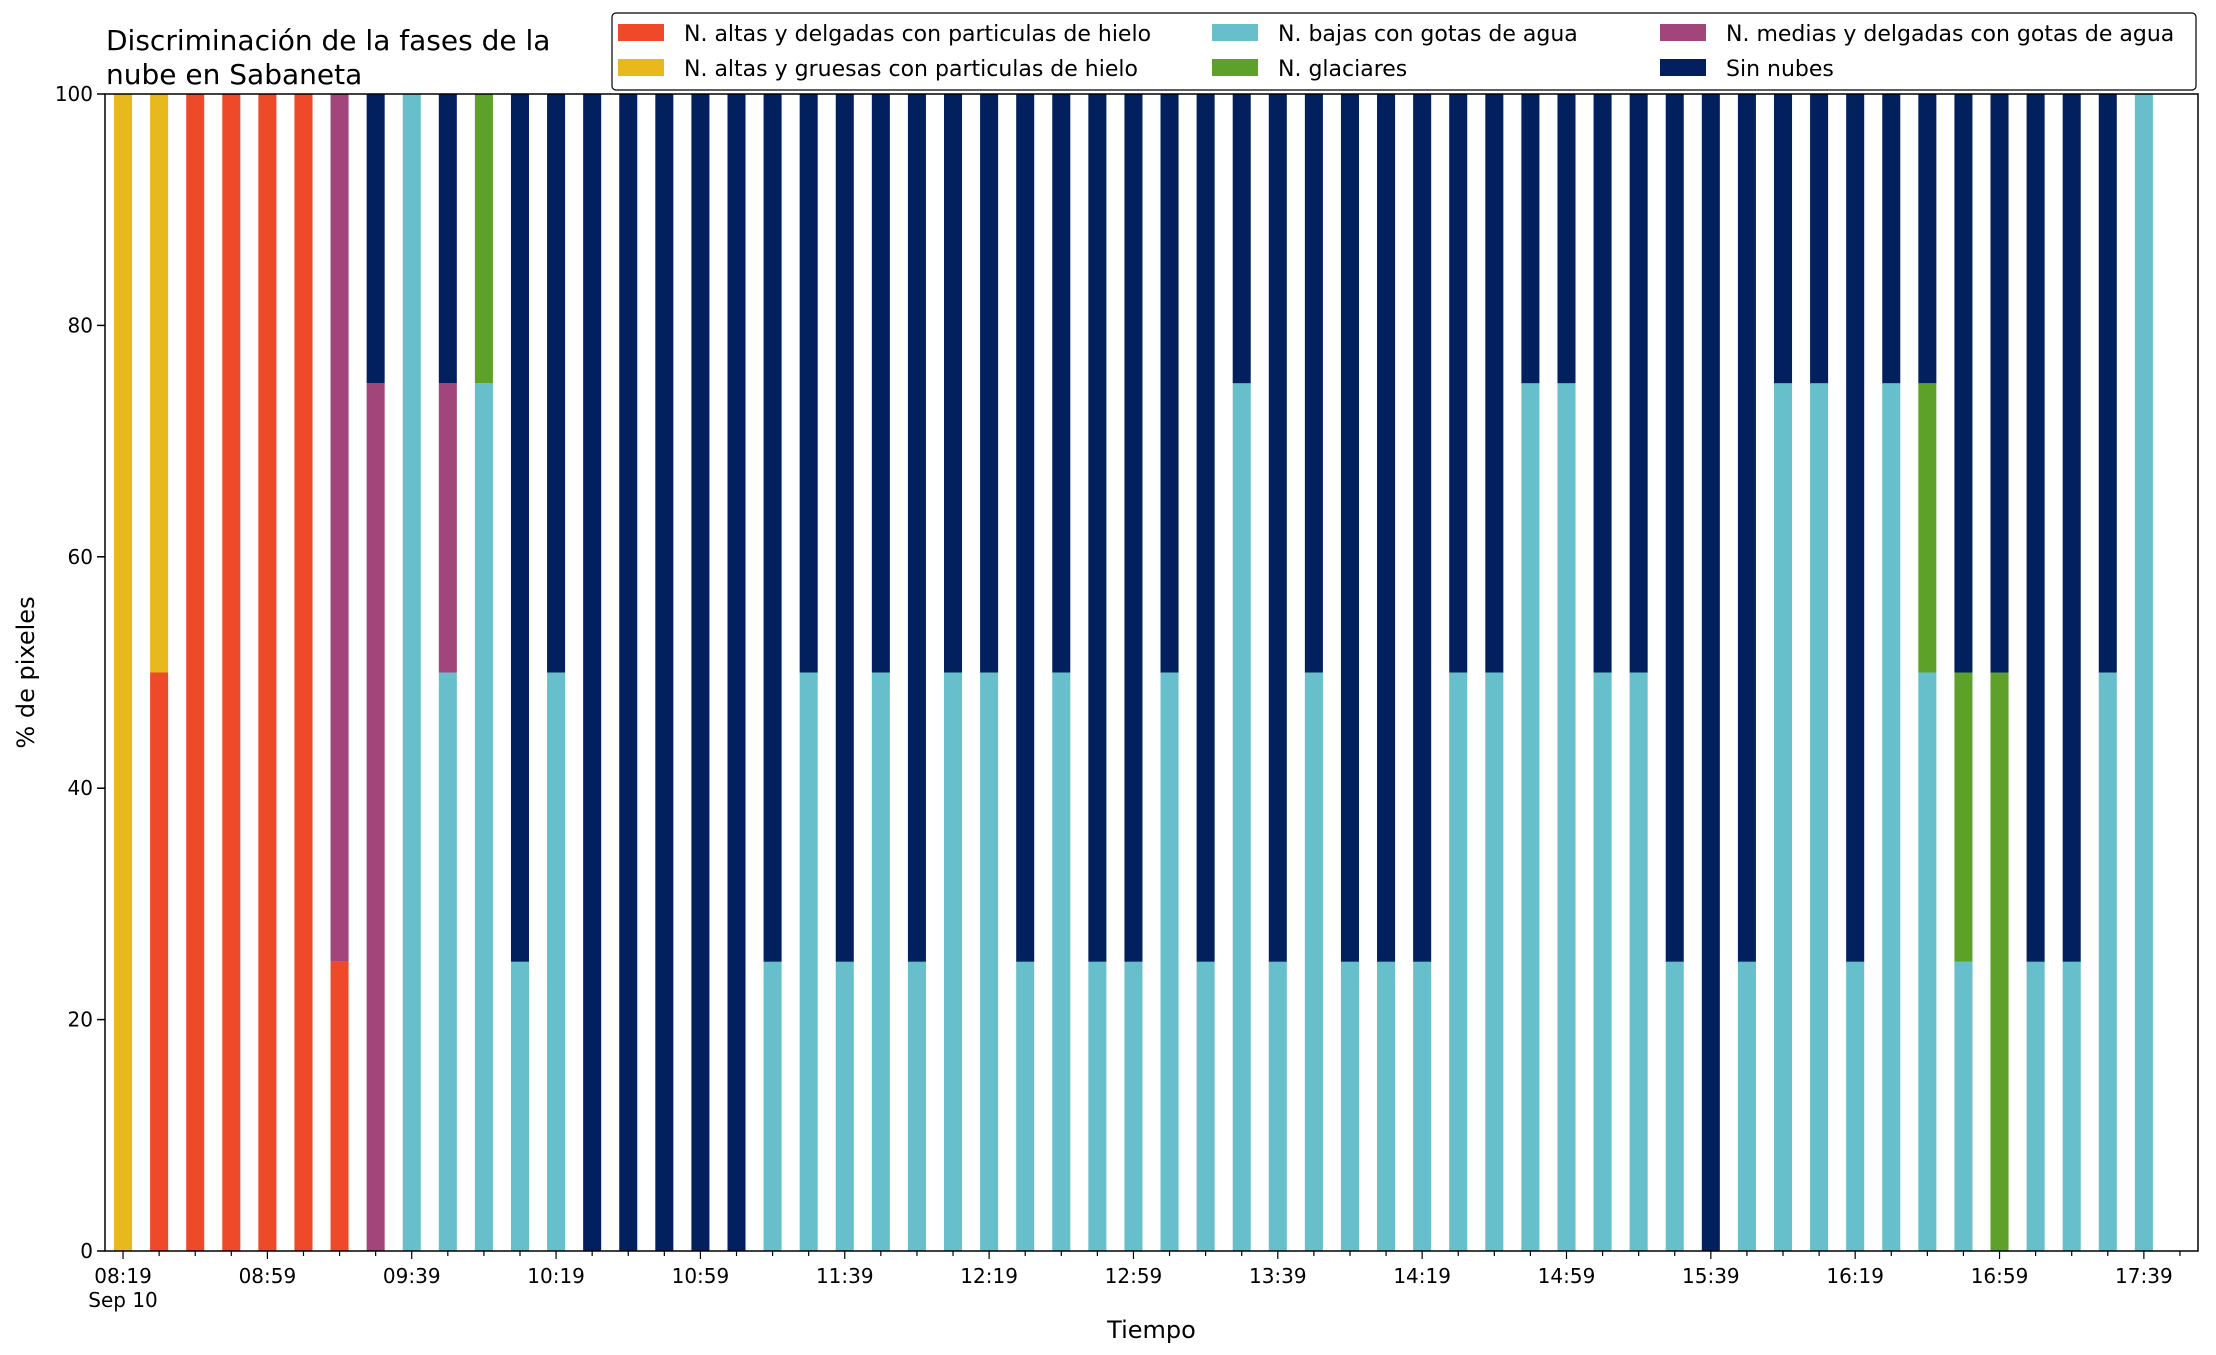 The width and height of the screenshot is (2216, 1355). I want to click on x-tick-label: 12:19, so click(989, 1276).